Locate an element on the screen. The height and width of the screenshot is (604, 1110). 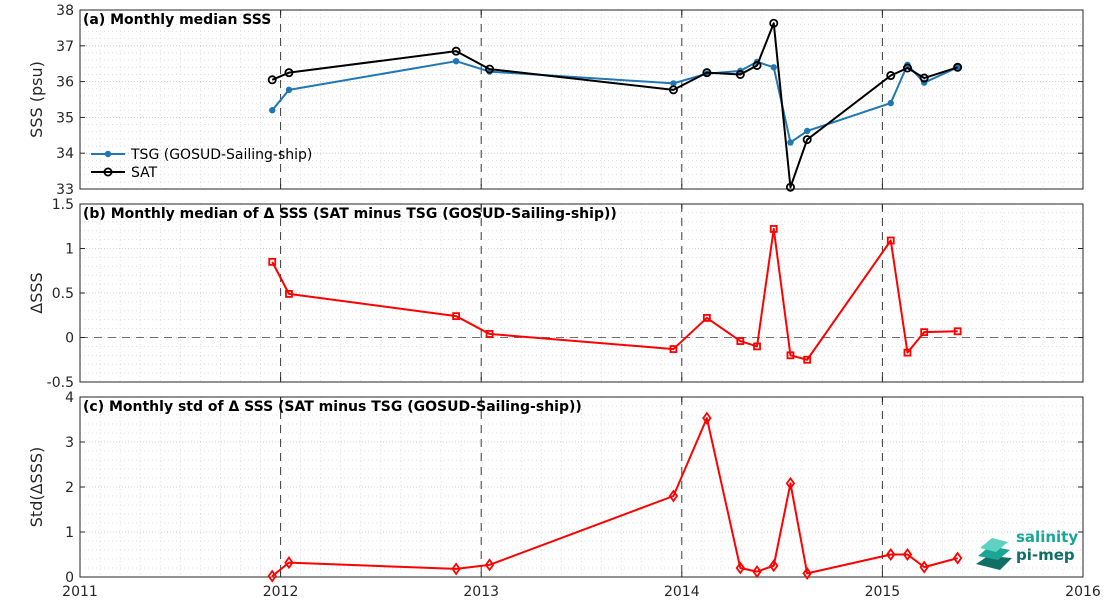
y-tick-label: 4 is located at coordinates (69, 398).